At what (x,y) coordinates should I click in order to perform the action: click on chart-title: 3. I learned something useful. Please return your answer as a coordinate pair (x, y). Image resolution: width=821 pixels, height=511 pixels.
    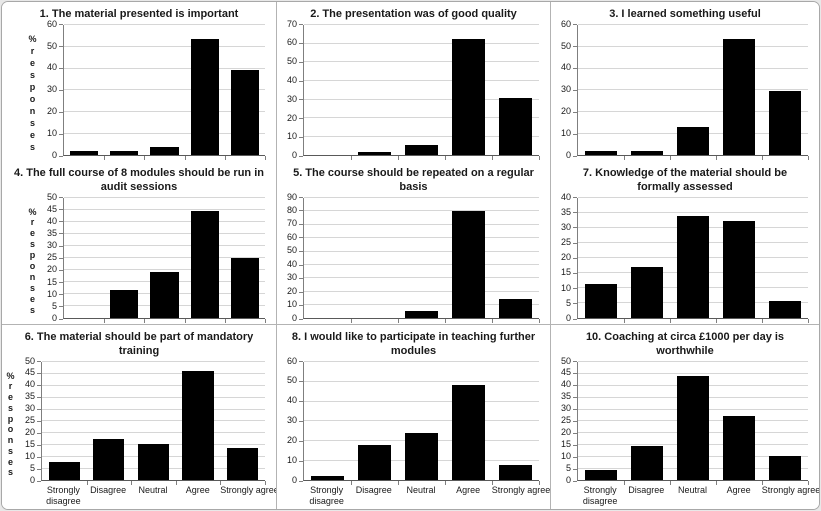
    Looking at the image, I should click on (685, 14).